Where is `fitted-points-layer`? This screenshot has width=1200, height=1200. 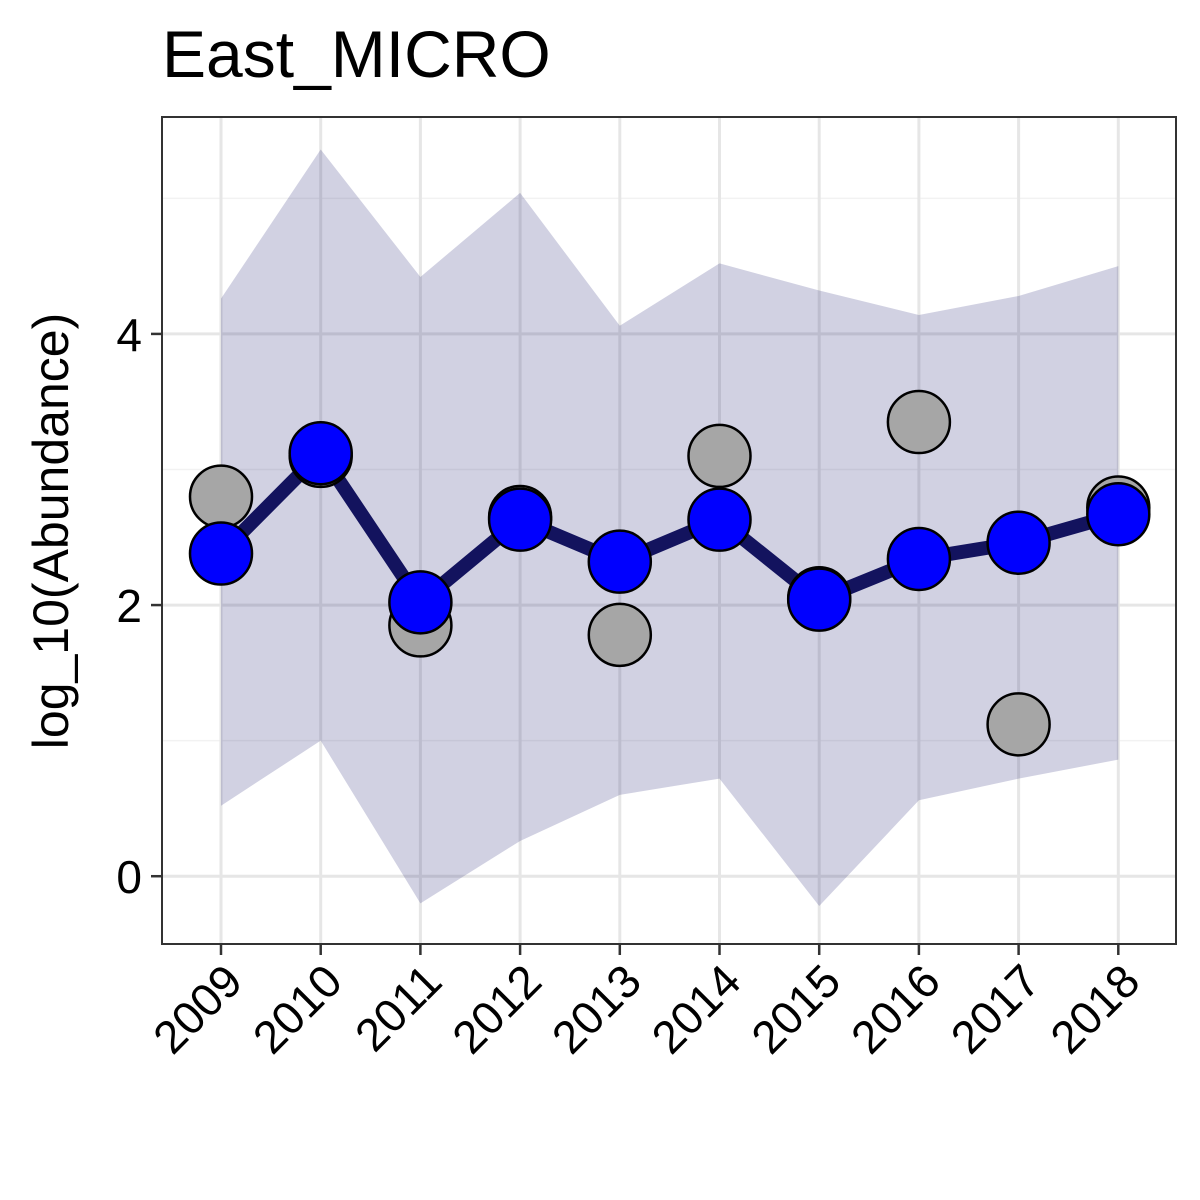
fitted-points-layer is located at coordinates (669, 527).